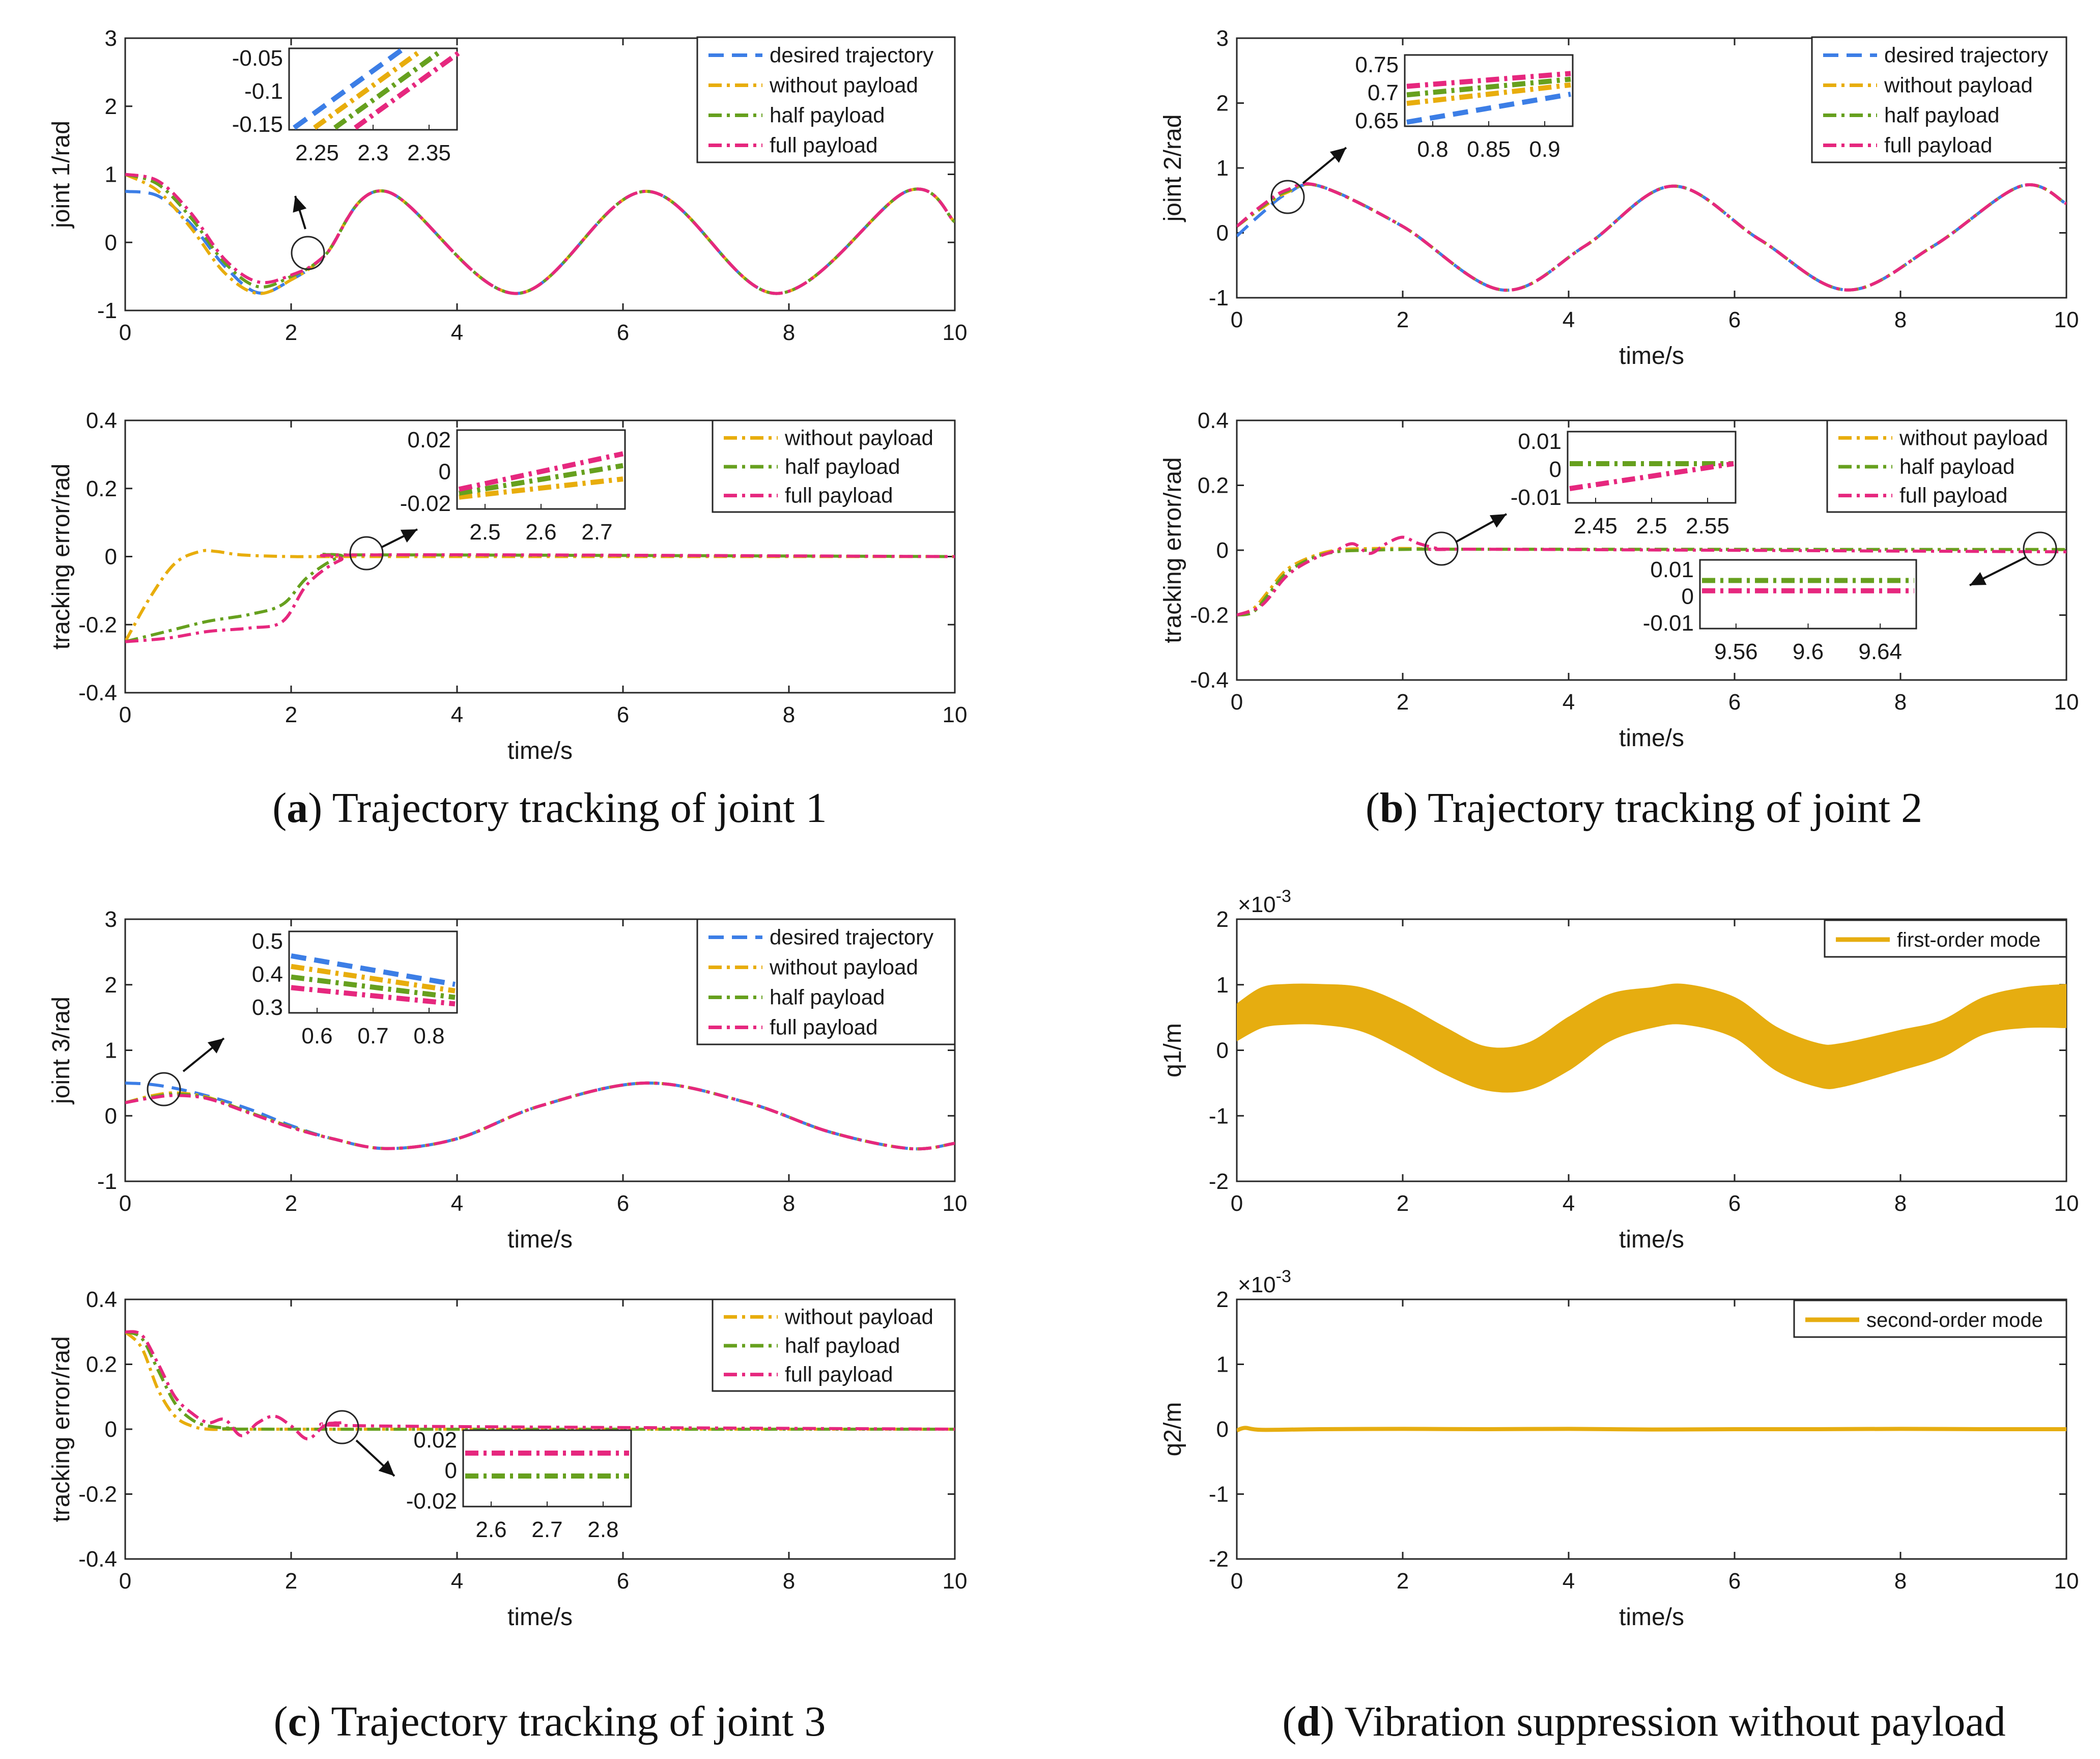 This screenshot has width=2100, height=1759. What do you see at coordinates (267, 942) in the screenshot?
I see `inset-y-tick-label: 0.5` at bounding box center [267, 942].